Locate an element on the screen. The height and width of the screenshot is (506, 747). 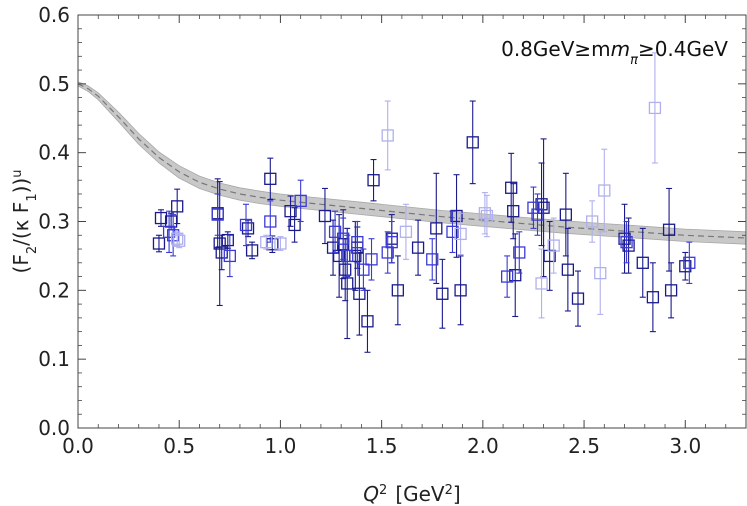
y-tick-label: 0.4 is located at coordinates (54, 153).